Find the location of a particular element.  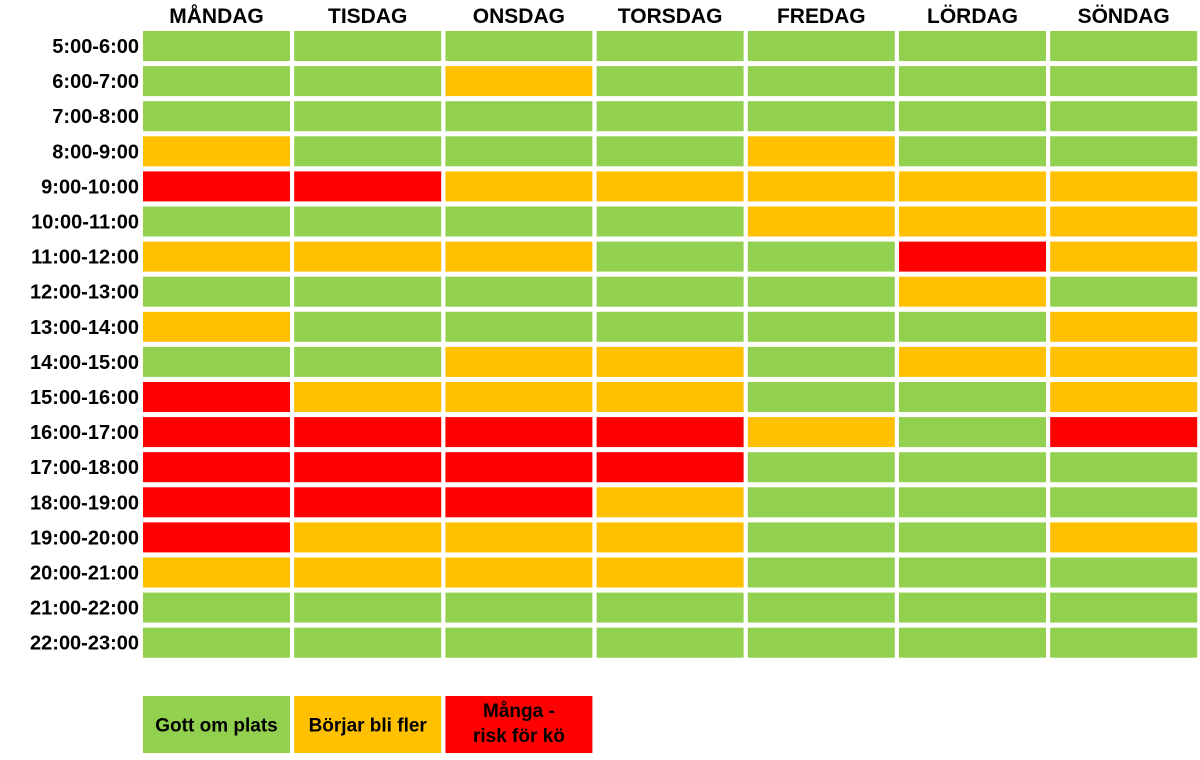

legend-label: Många - is located at coordinates (519, 711).